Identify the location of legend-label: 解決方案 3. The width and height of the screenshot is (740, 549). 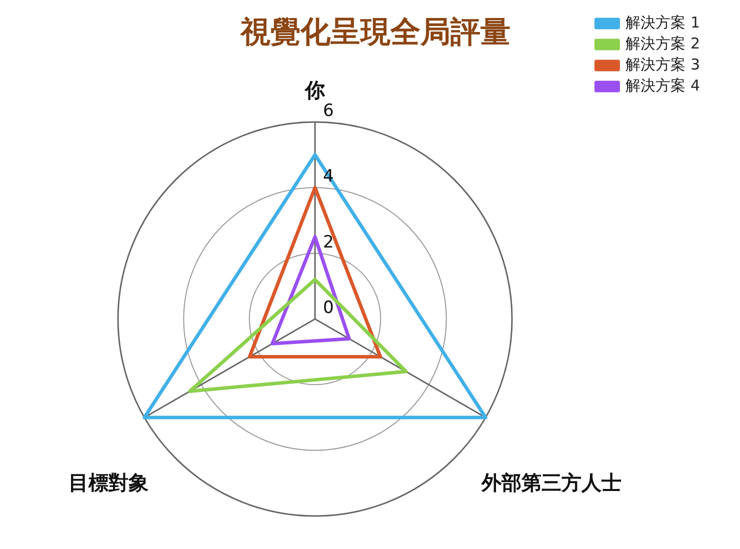
(663, 64).